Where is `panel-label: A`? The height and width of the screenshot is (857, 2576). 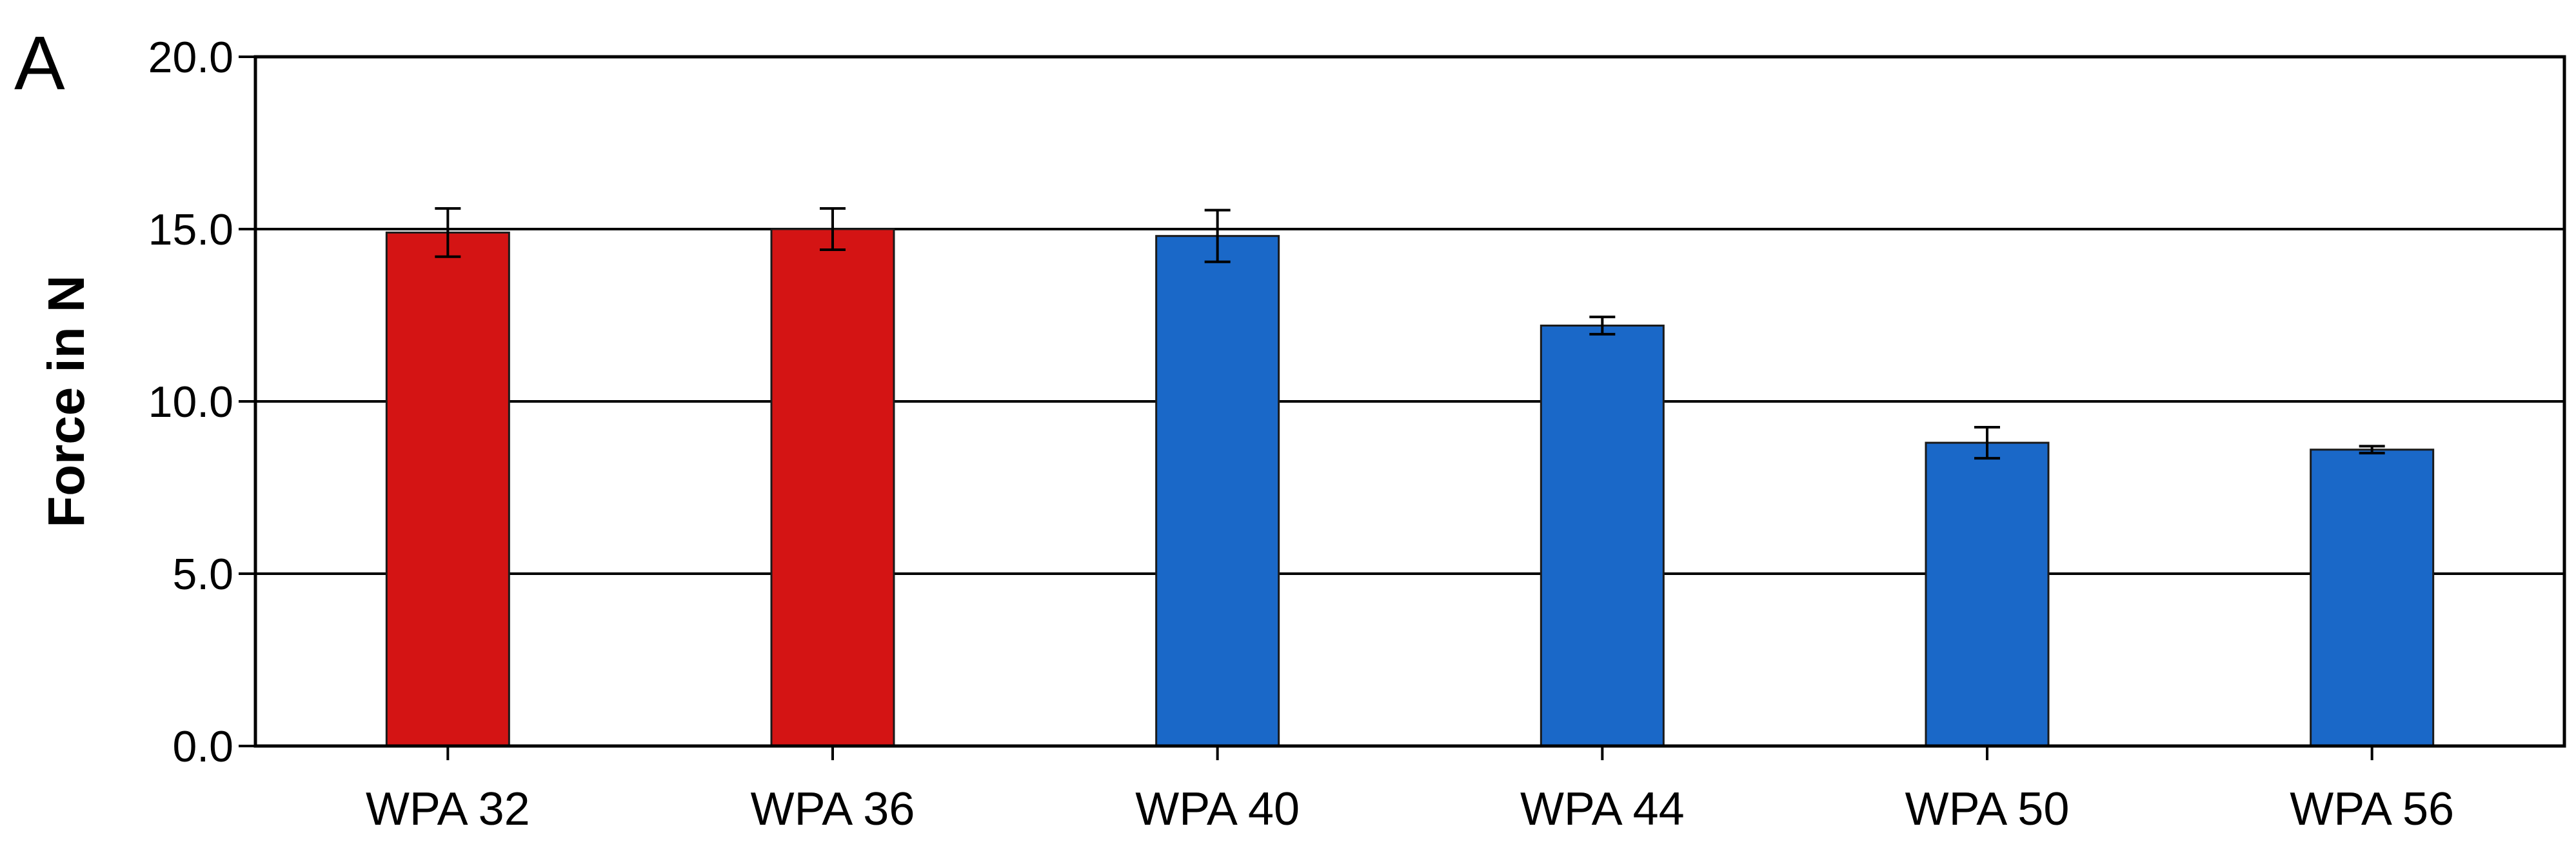
panel-label: A is located at coordinates (39, 63).